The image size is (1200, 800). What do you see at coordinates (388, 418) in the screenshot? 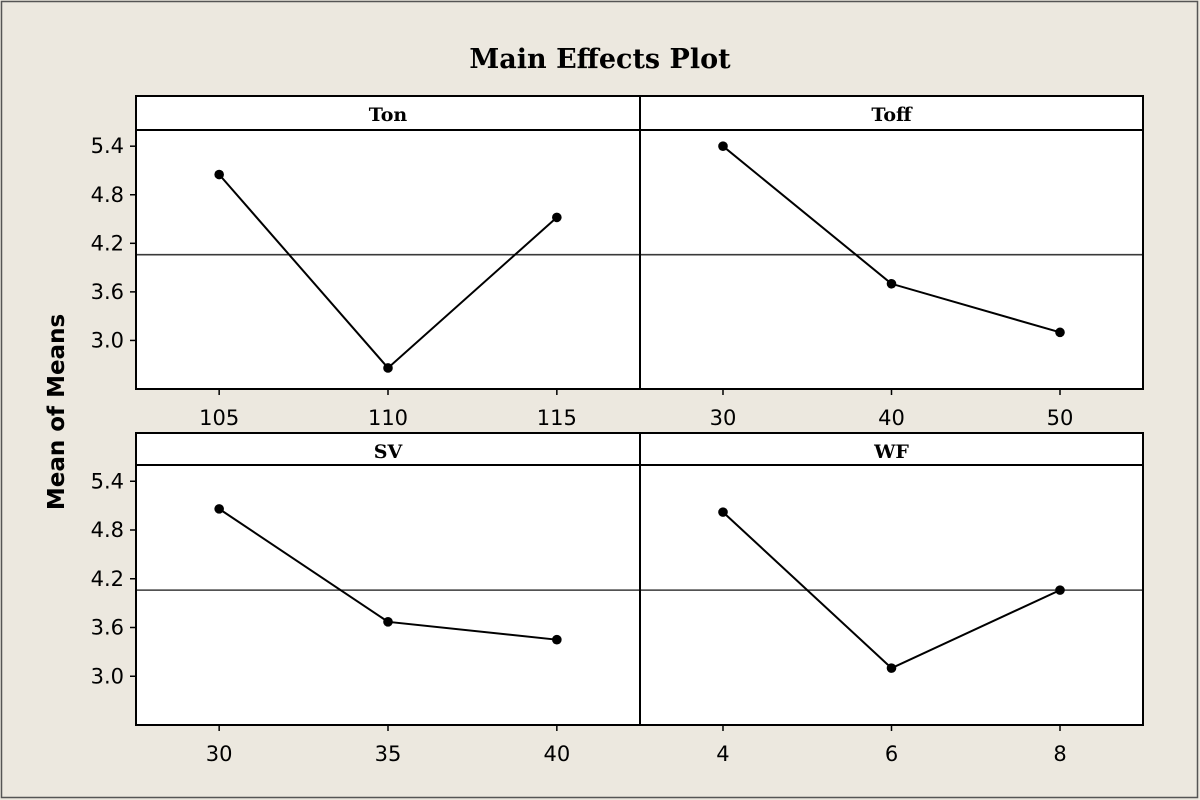
I see `x-tick-label: 110` at bounding box center [388, 418].